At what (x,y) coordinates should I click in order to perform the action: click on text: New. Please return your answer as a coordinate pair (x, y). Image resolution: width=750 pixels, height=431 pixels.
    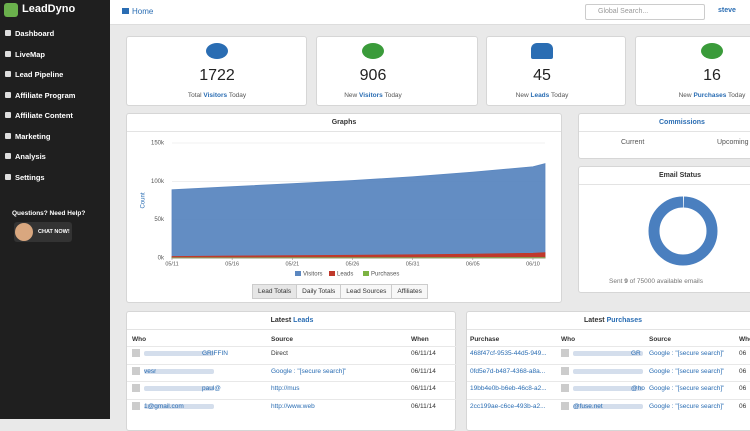
    Looking at the image, I should click on (522, 95).